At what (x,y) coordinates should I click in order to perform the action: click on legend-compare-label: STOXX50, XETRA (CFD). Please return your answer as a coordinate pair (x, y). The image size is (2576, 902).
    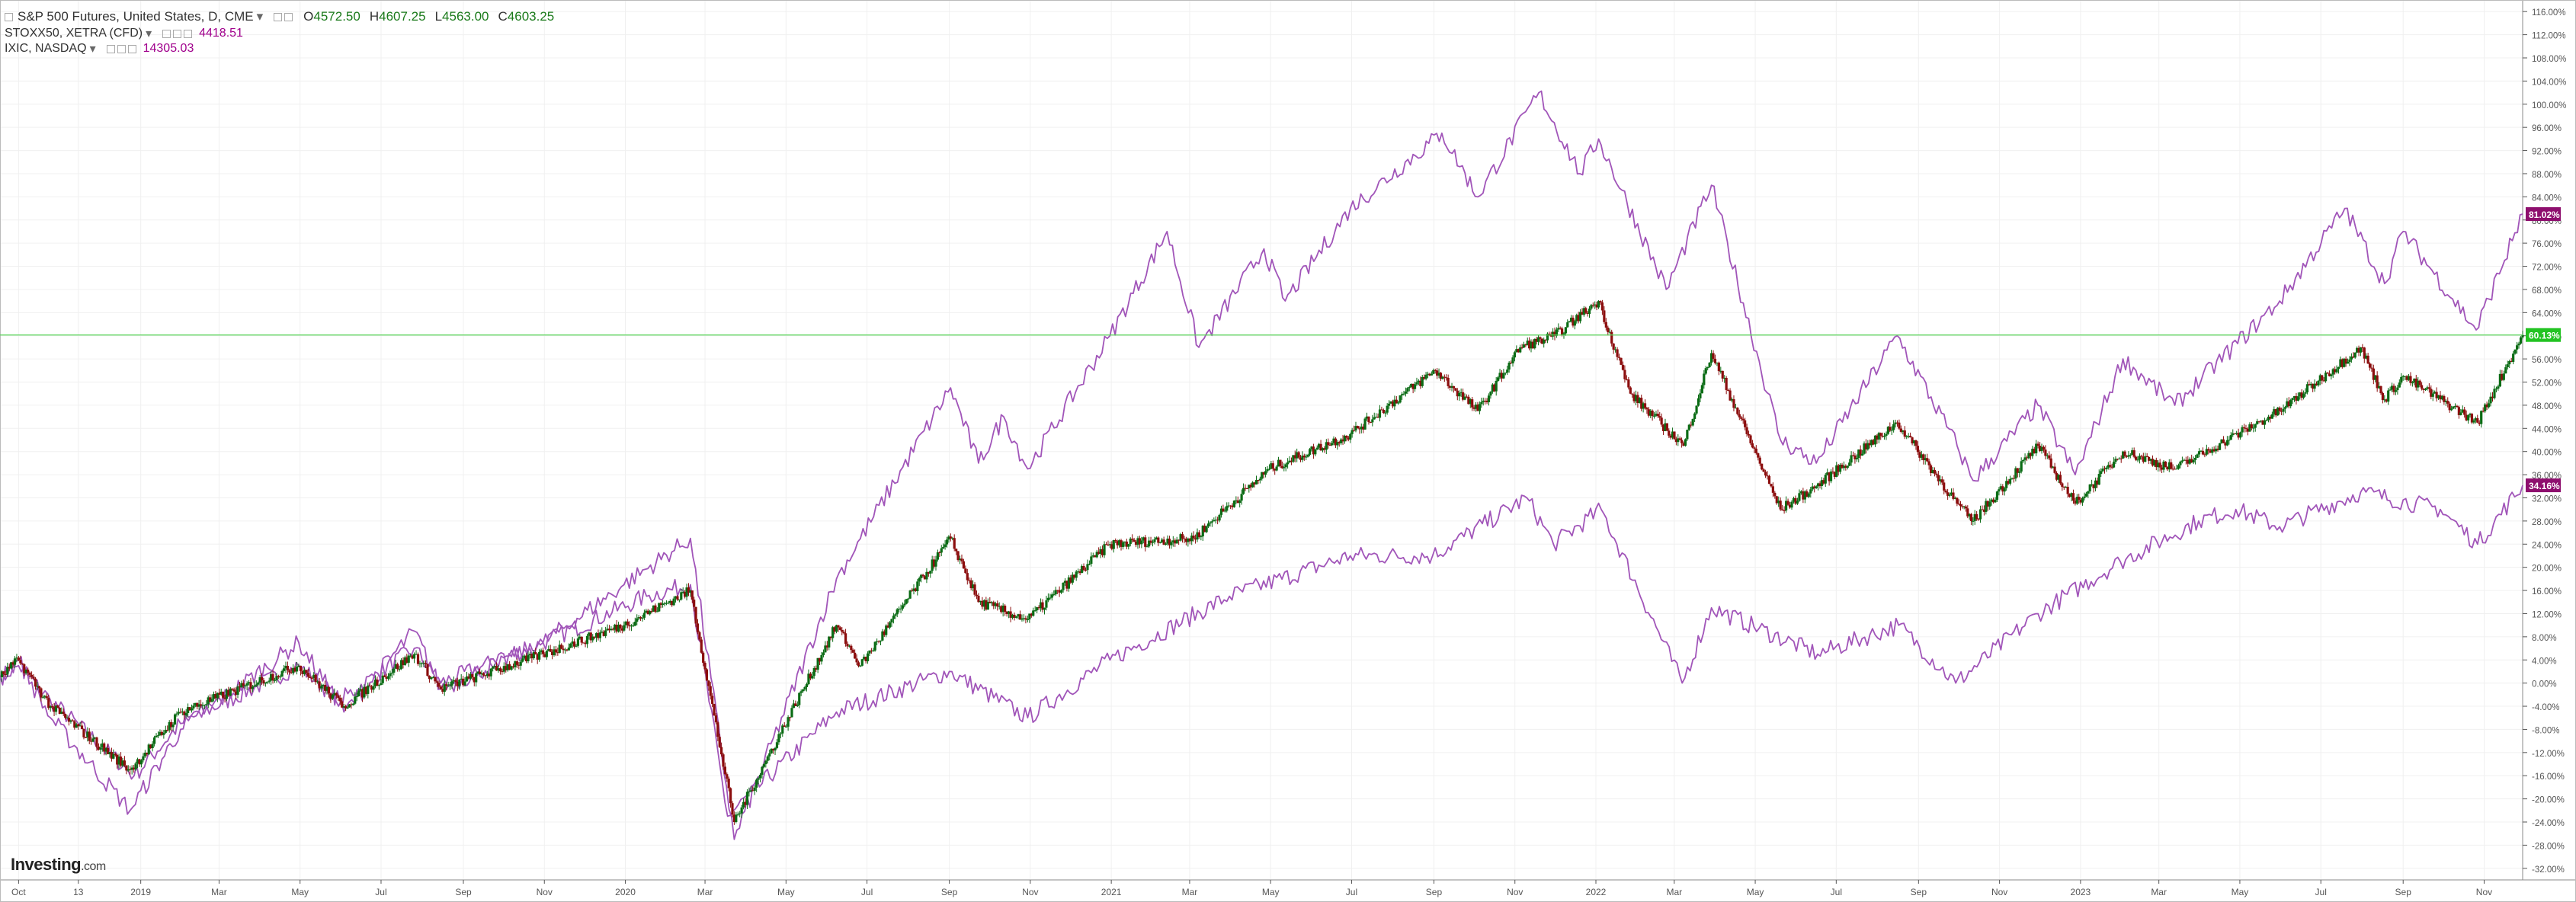
    Looking at the image, I should click on (74, 33).